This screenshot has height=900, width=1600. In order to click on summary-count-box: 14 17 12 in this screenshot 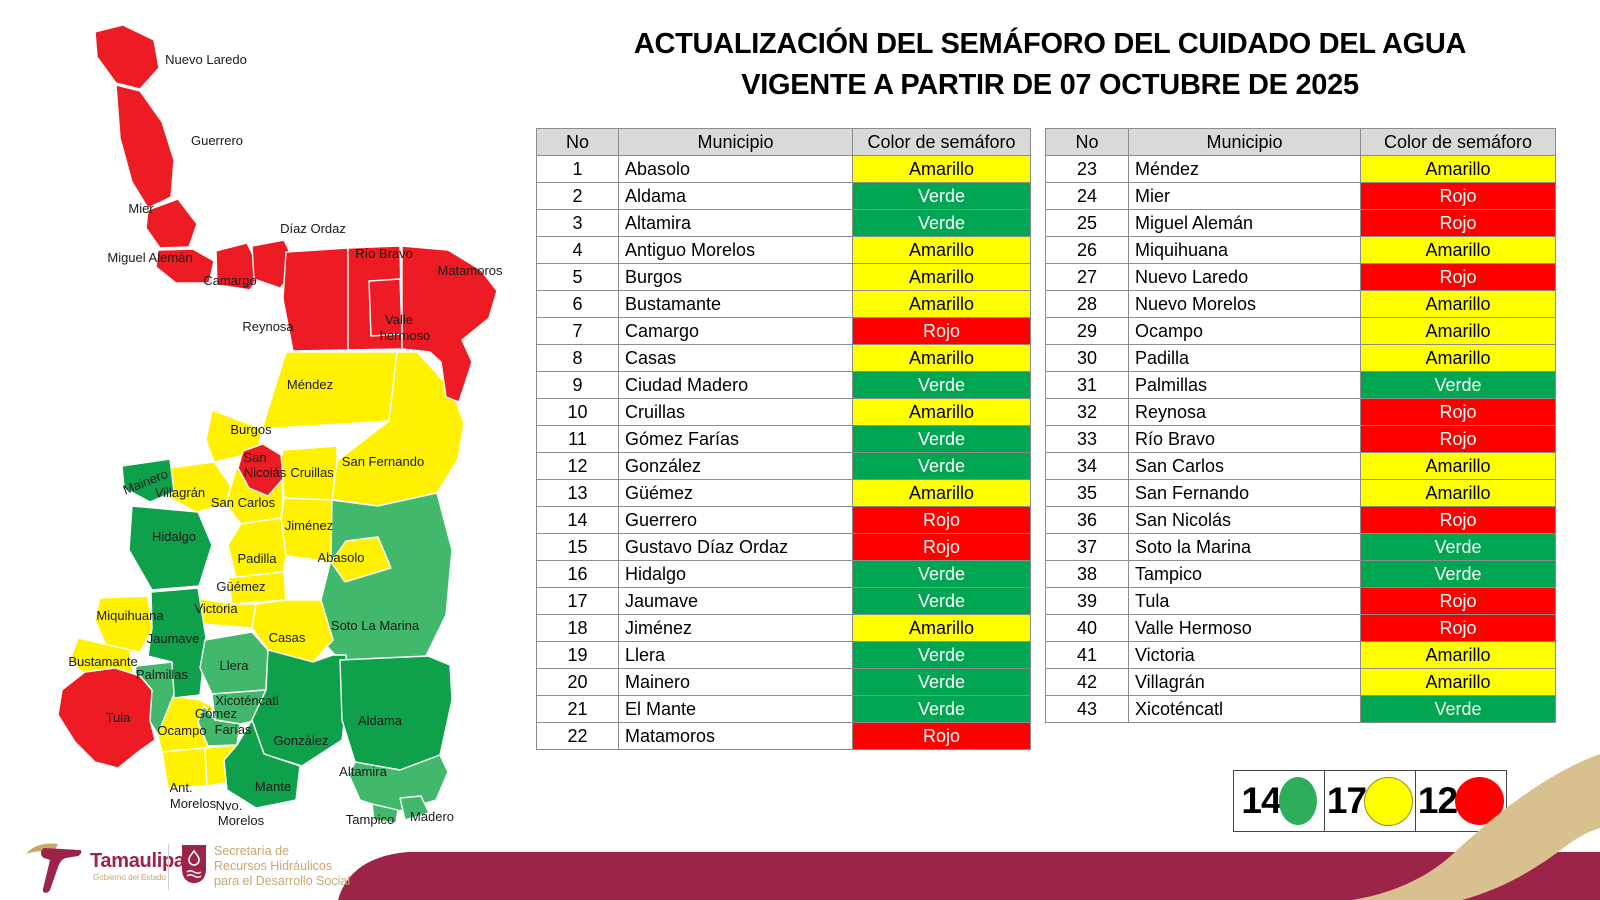, I will do `click(1370, 801)`.